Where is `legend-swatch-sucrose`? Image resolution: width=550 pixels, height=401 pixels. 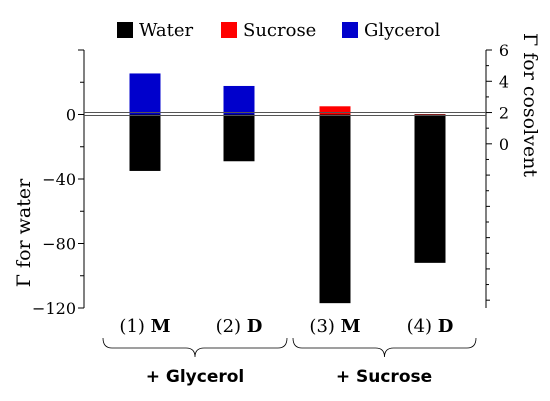 legend-swatch-sucrose is located at coordinates (229, 30).